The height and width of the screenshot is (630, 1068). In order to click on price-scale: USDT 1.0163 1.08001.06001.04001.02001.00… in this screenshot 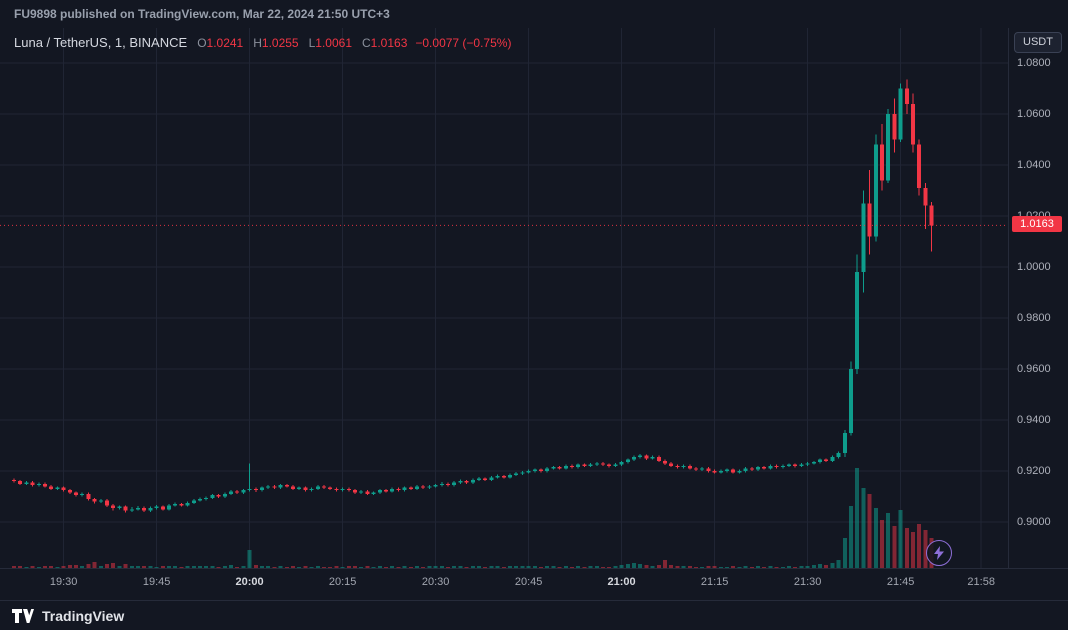, I will do `click(1038, 298)`.